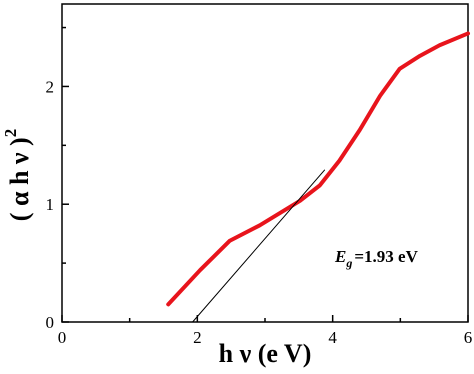 The width and height of the screenshot is (474, 374). What do you see at coordinates (19, 179) in the screenshot?
I see `y-label-text: ( α h ν )` at bounding box center [19, 179].